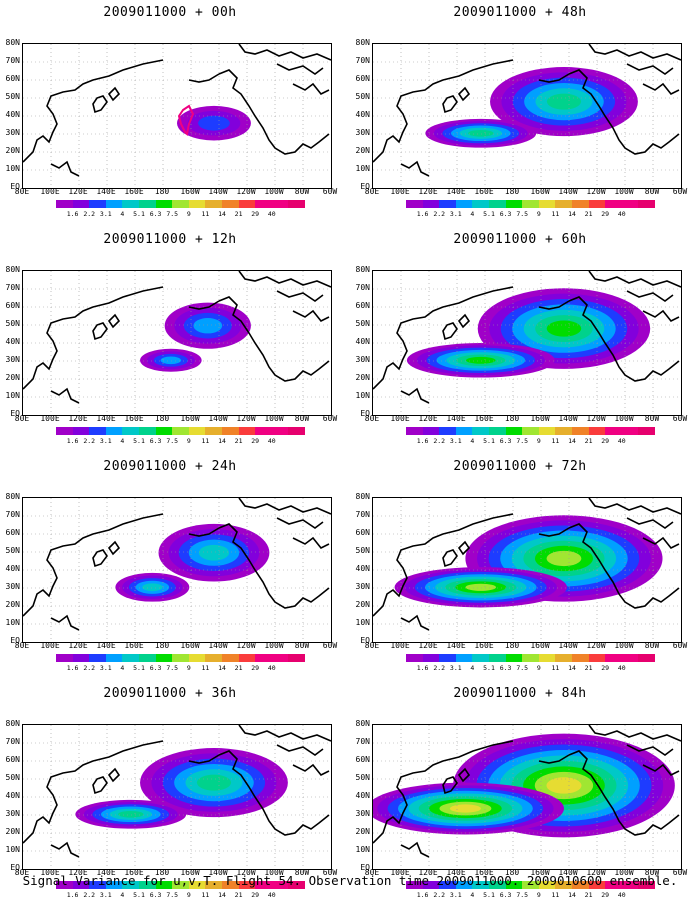 This screenshot has width=700, height=900. Describe the element at coordinates (255, 441) in the screenshot. I see `colorbar-label: 29` at that location.